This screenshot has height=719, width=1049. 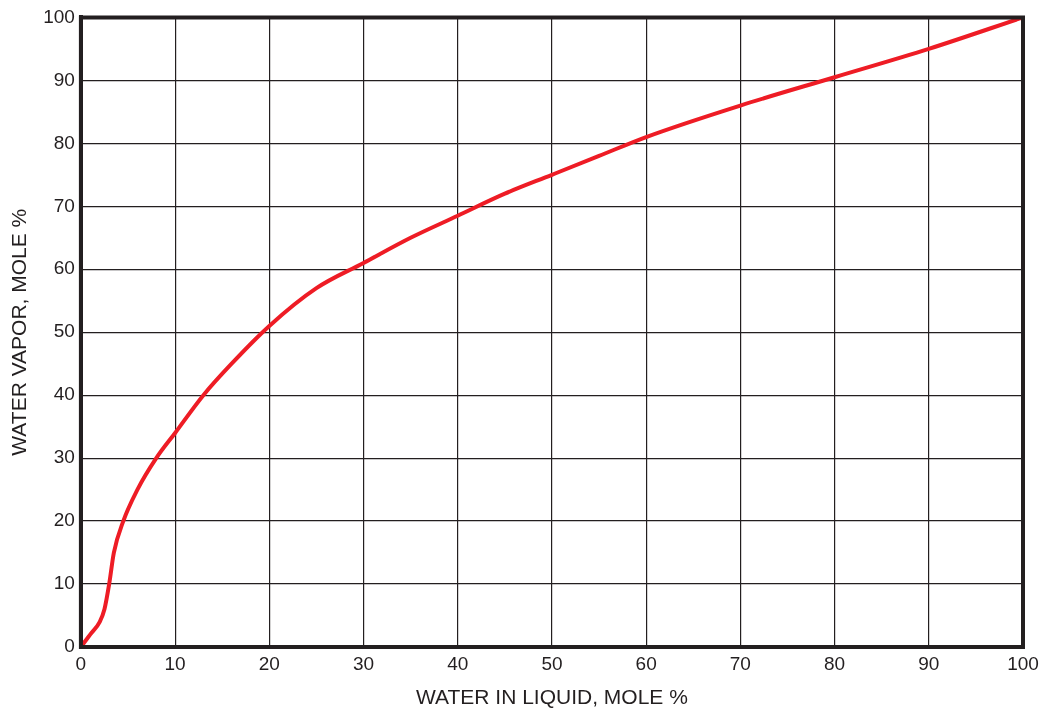 I want to click on x-tick-label: 50, so click(x=552, y=663).